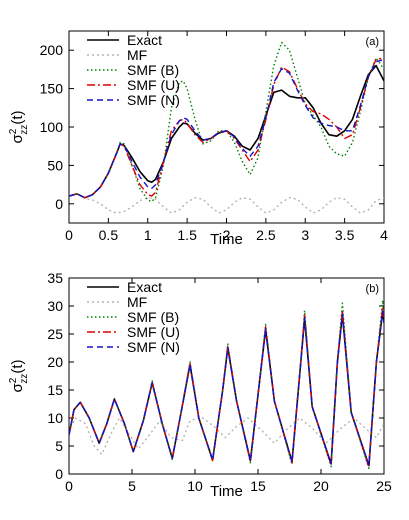 This screenshot has height=520, width=409. I want to click on panel-label: (a), so click(372, 42).